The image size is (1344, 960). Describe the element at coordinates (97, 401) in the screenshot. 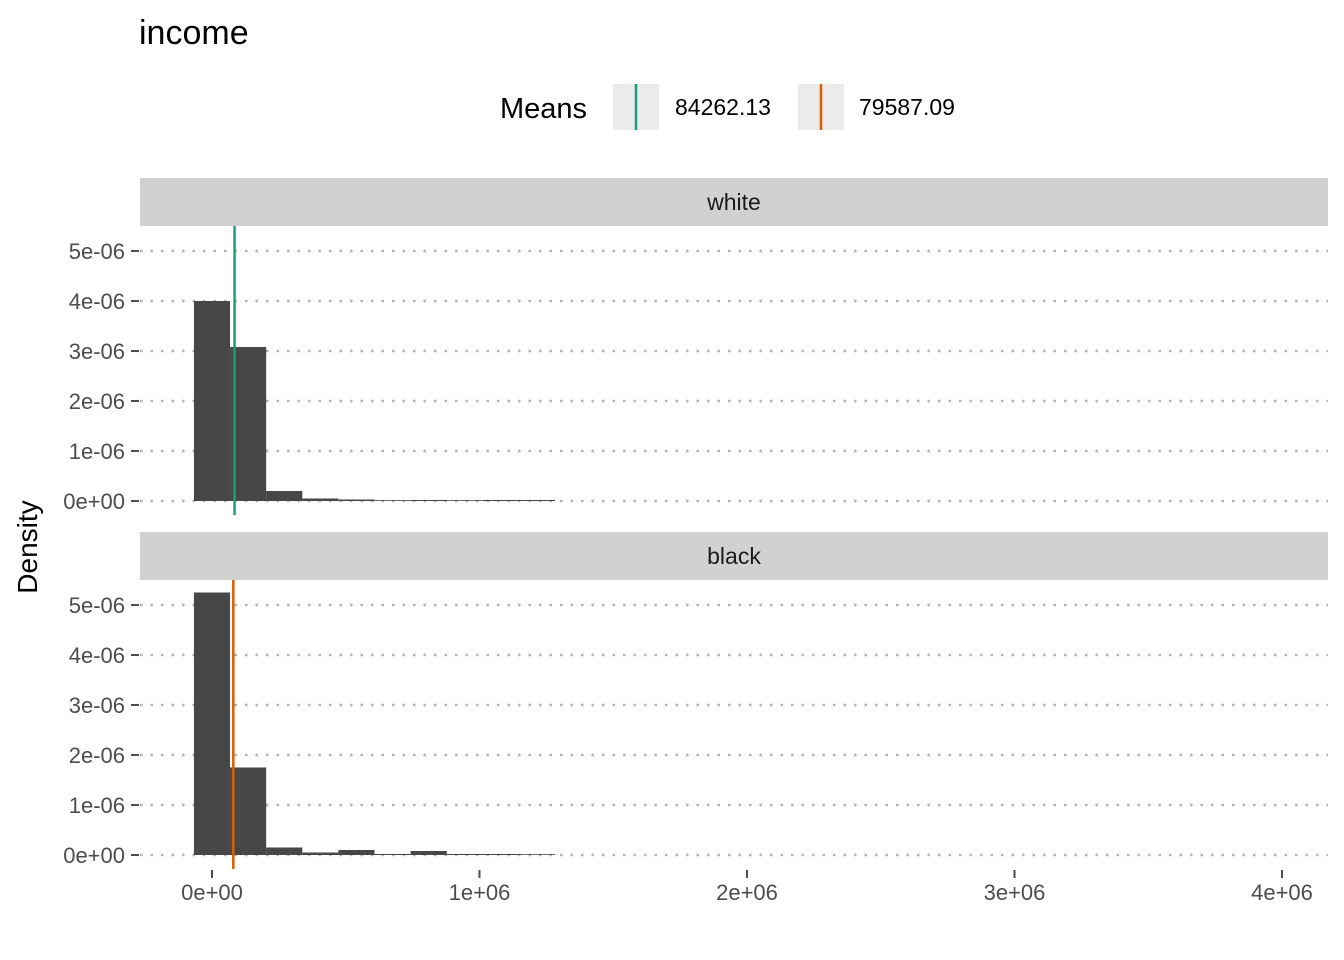

I see `y-tick-label-white-2: 2e-06` at that location.